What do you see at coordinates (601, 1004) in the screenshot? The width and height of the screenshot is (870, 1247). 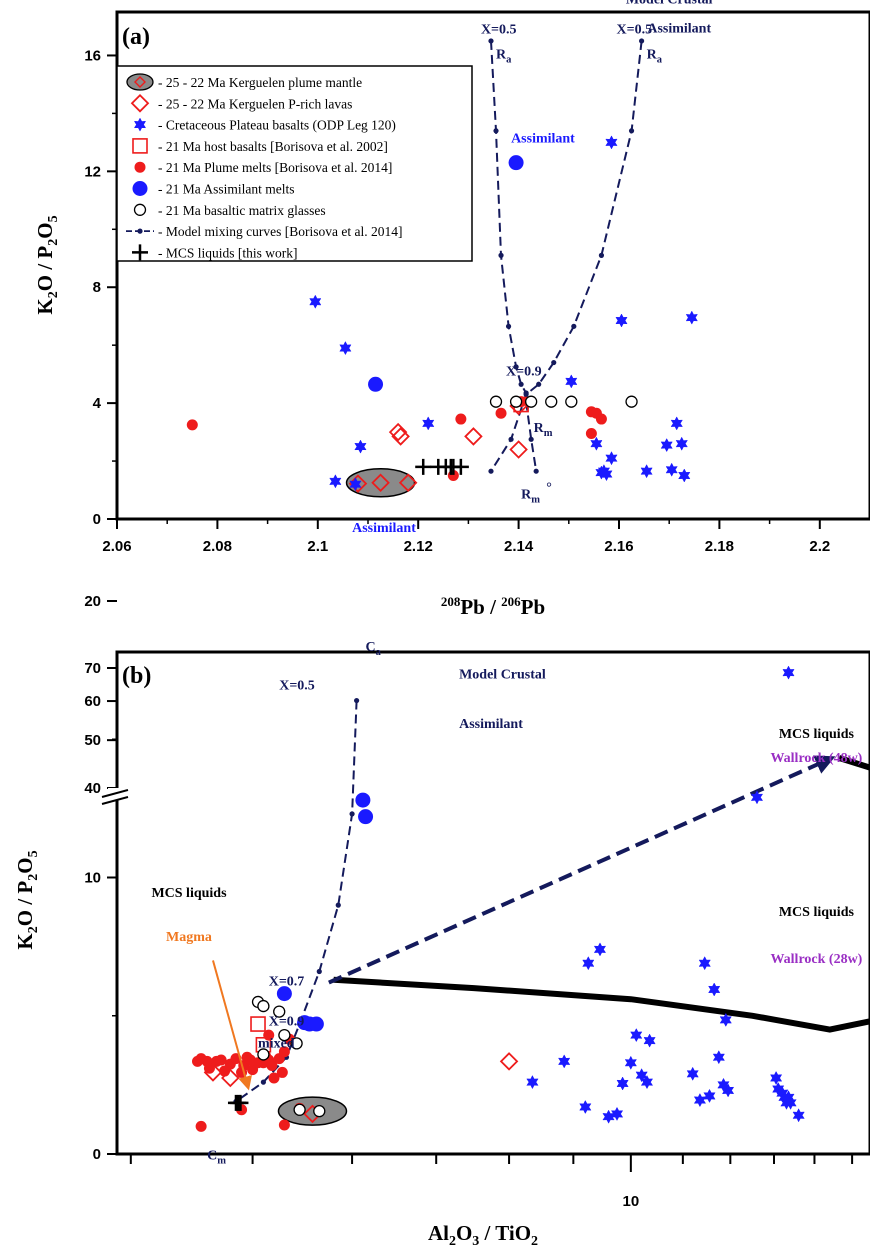 I see `wallrock-curve-28w` at bounding box center [601, 1004].